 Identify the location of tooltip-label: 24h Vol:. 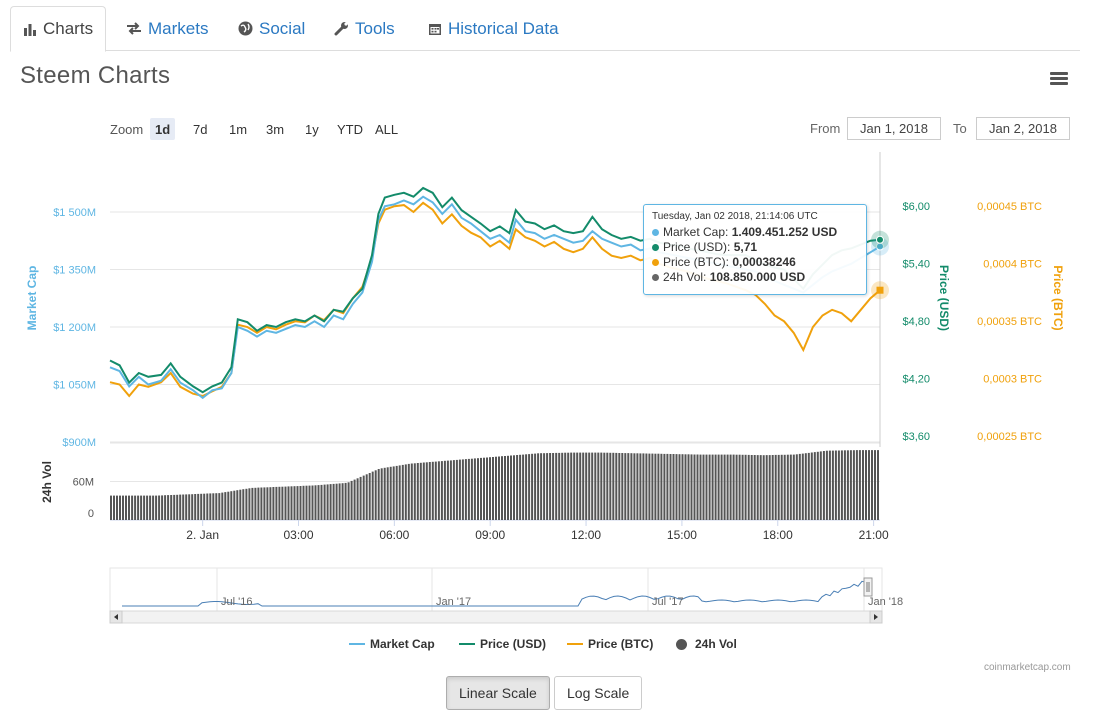
(685, 277).